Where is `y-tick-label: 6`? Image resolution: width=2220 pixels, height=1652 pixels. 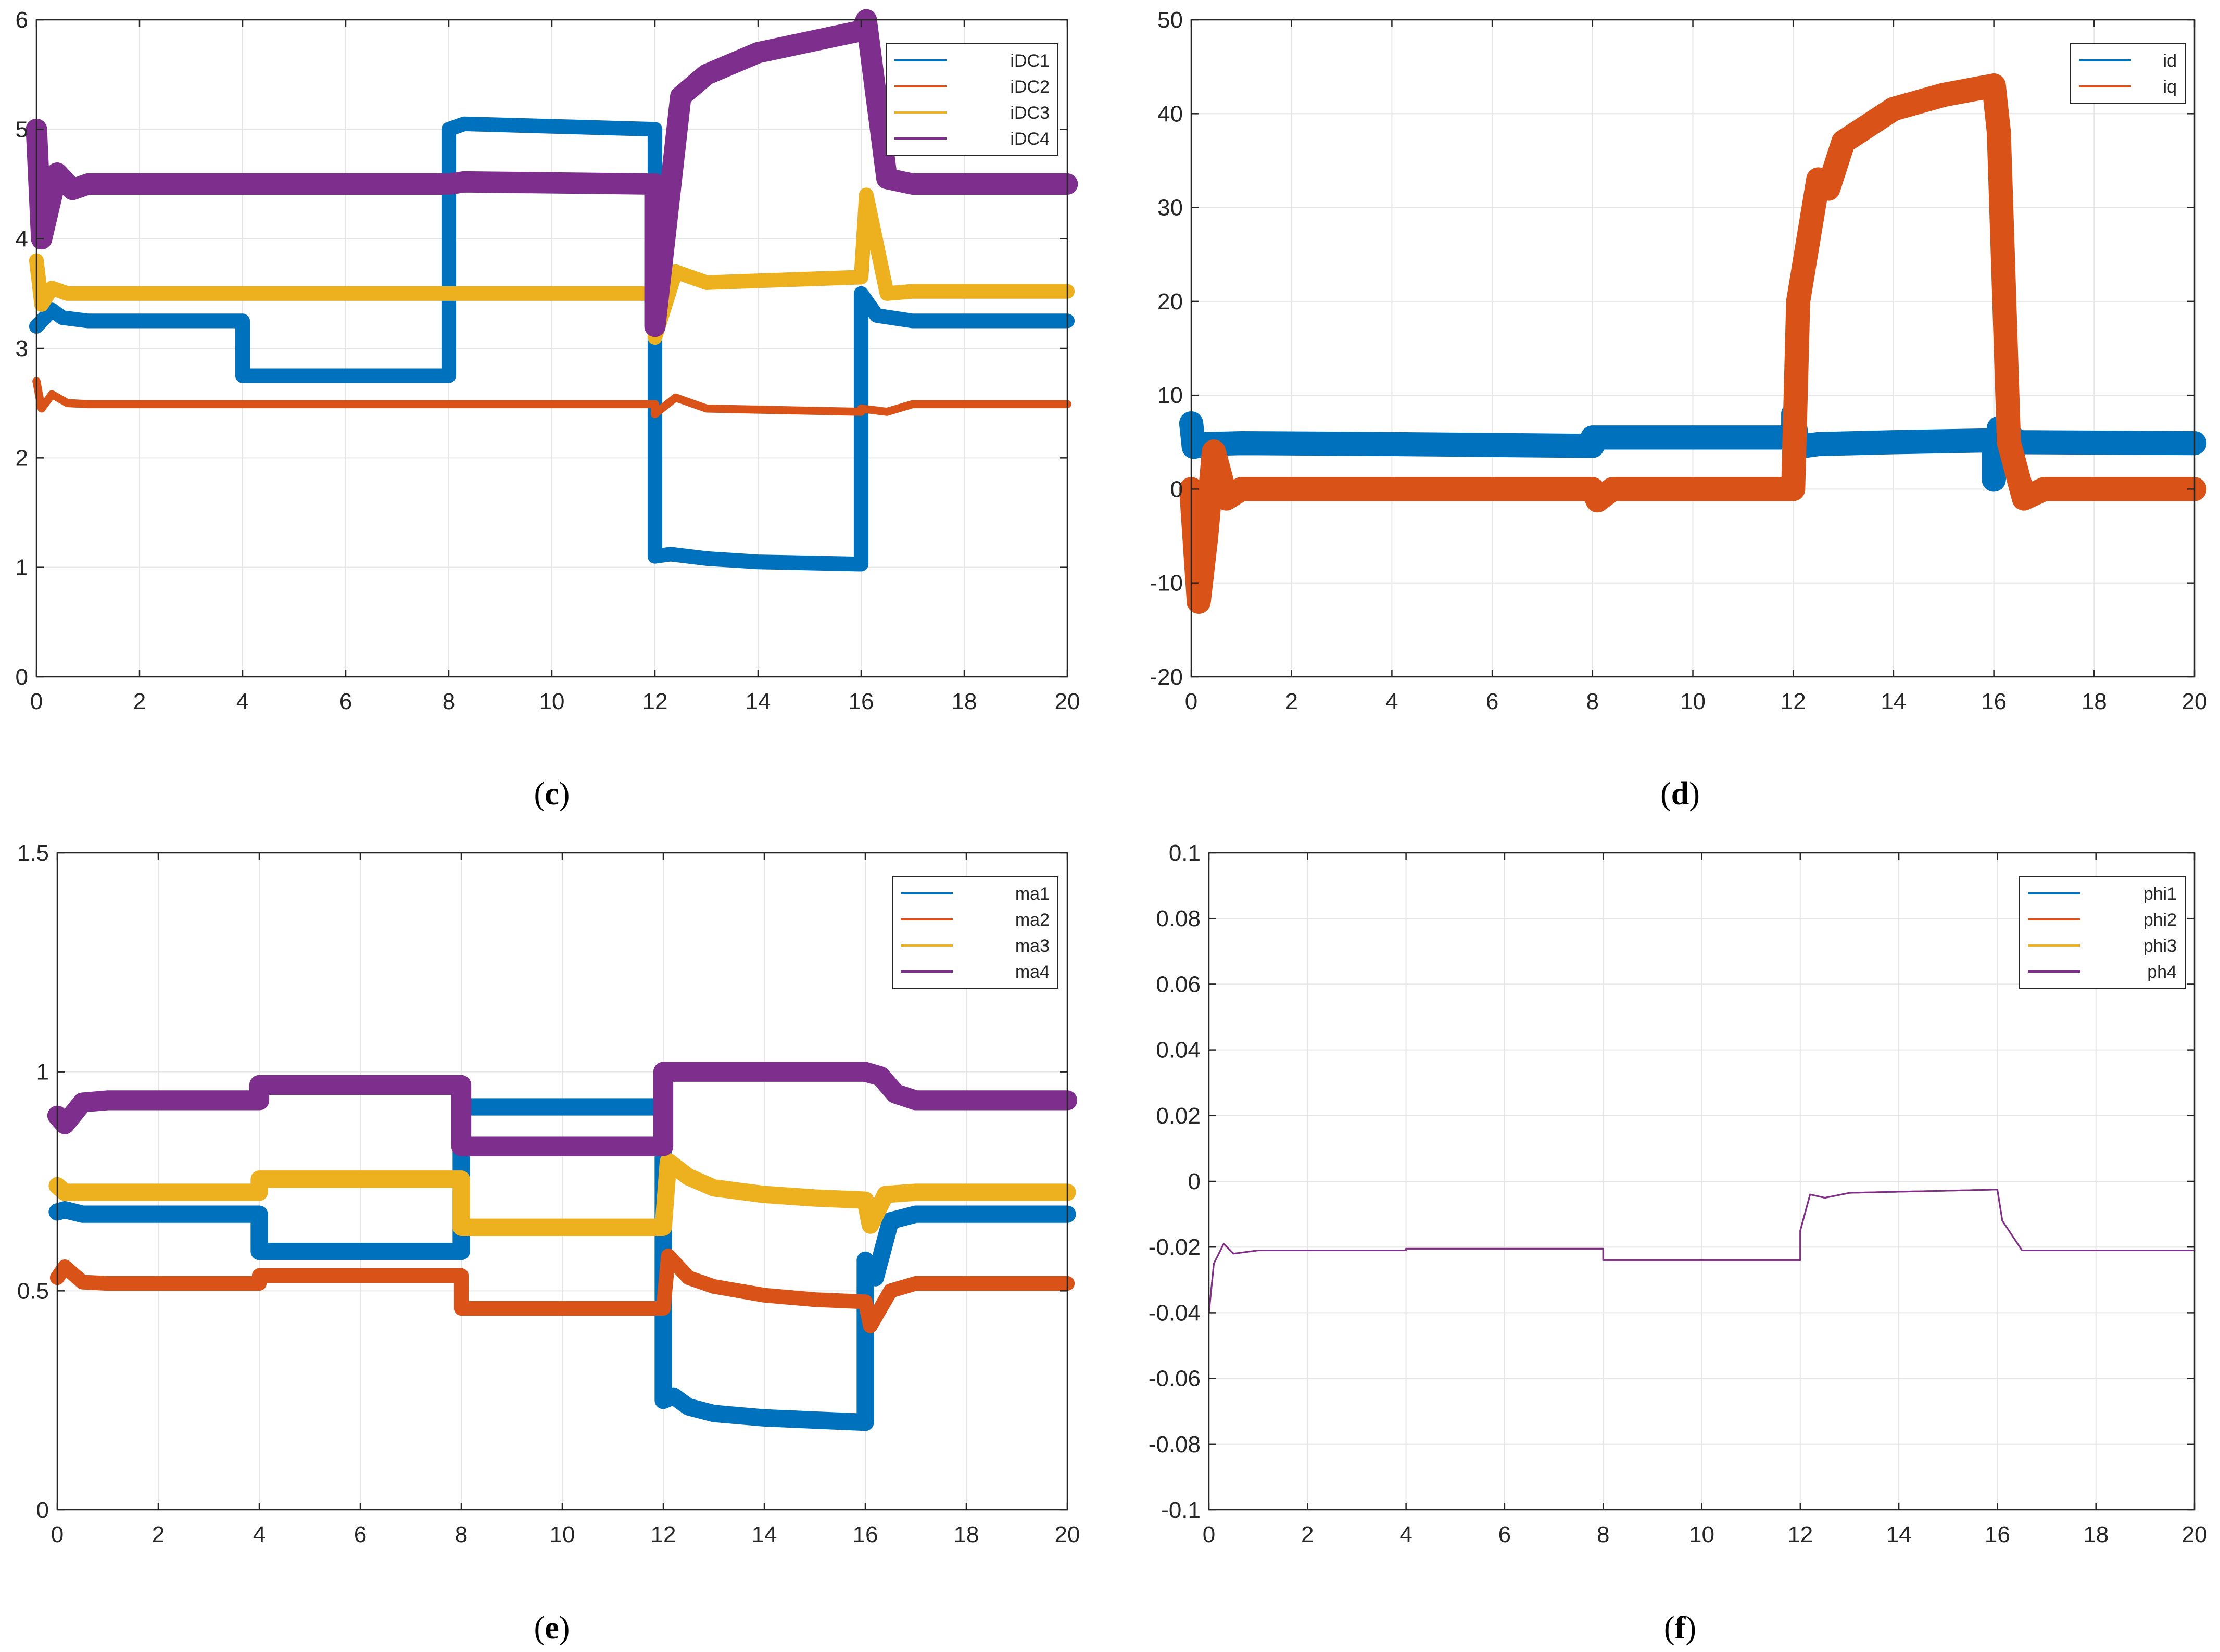
y-tick-label: 6 is located at coordinates (22, 20).